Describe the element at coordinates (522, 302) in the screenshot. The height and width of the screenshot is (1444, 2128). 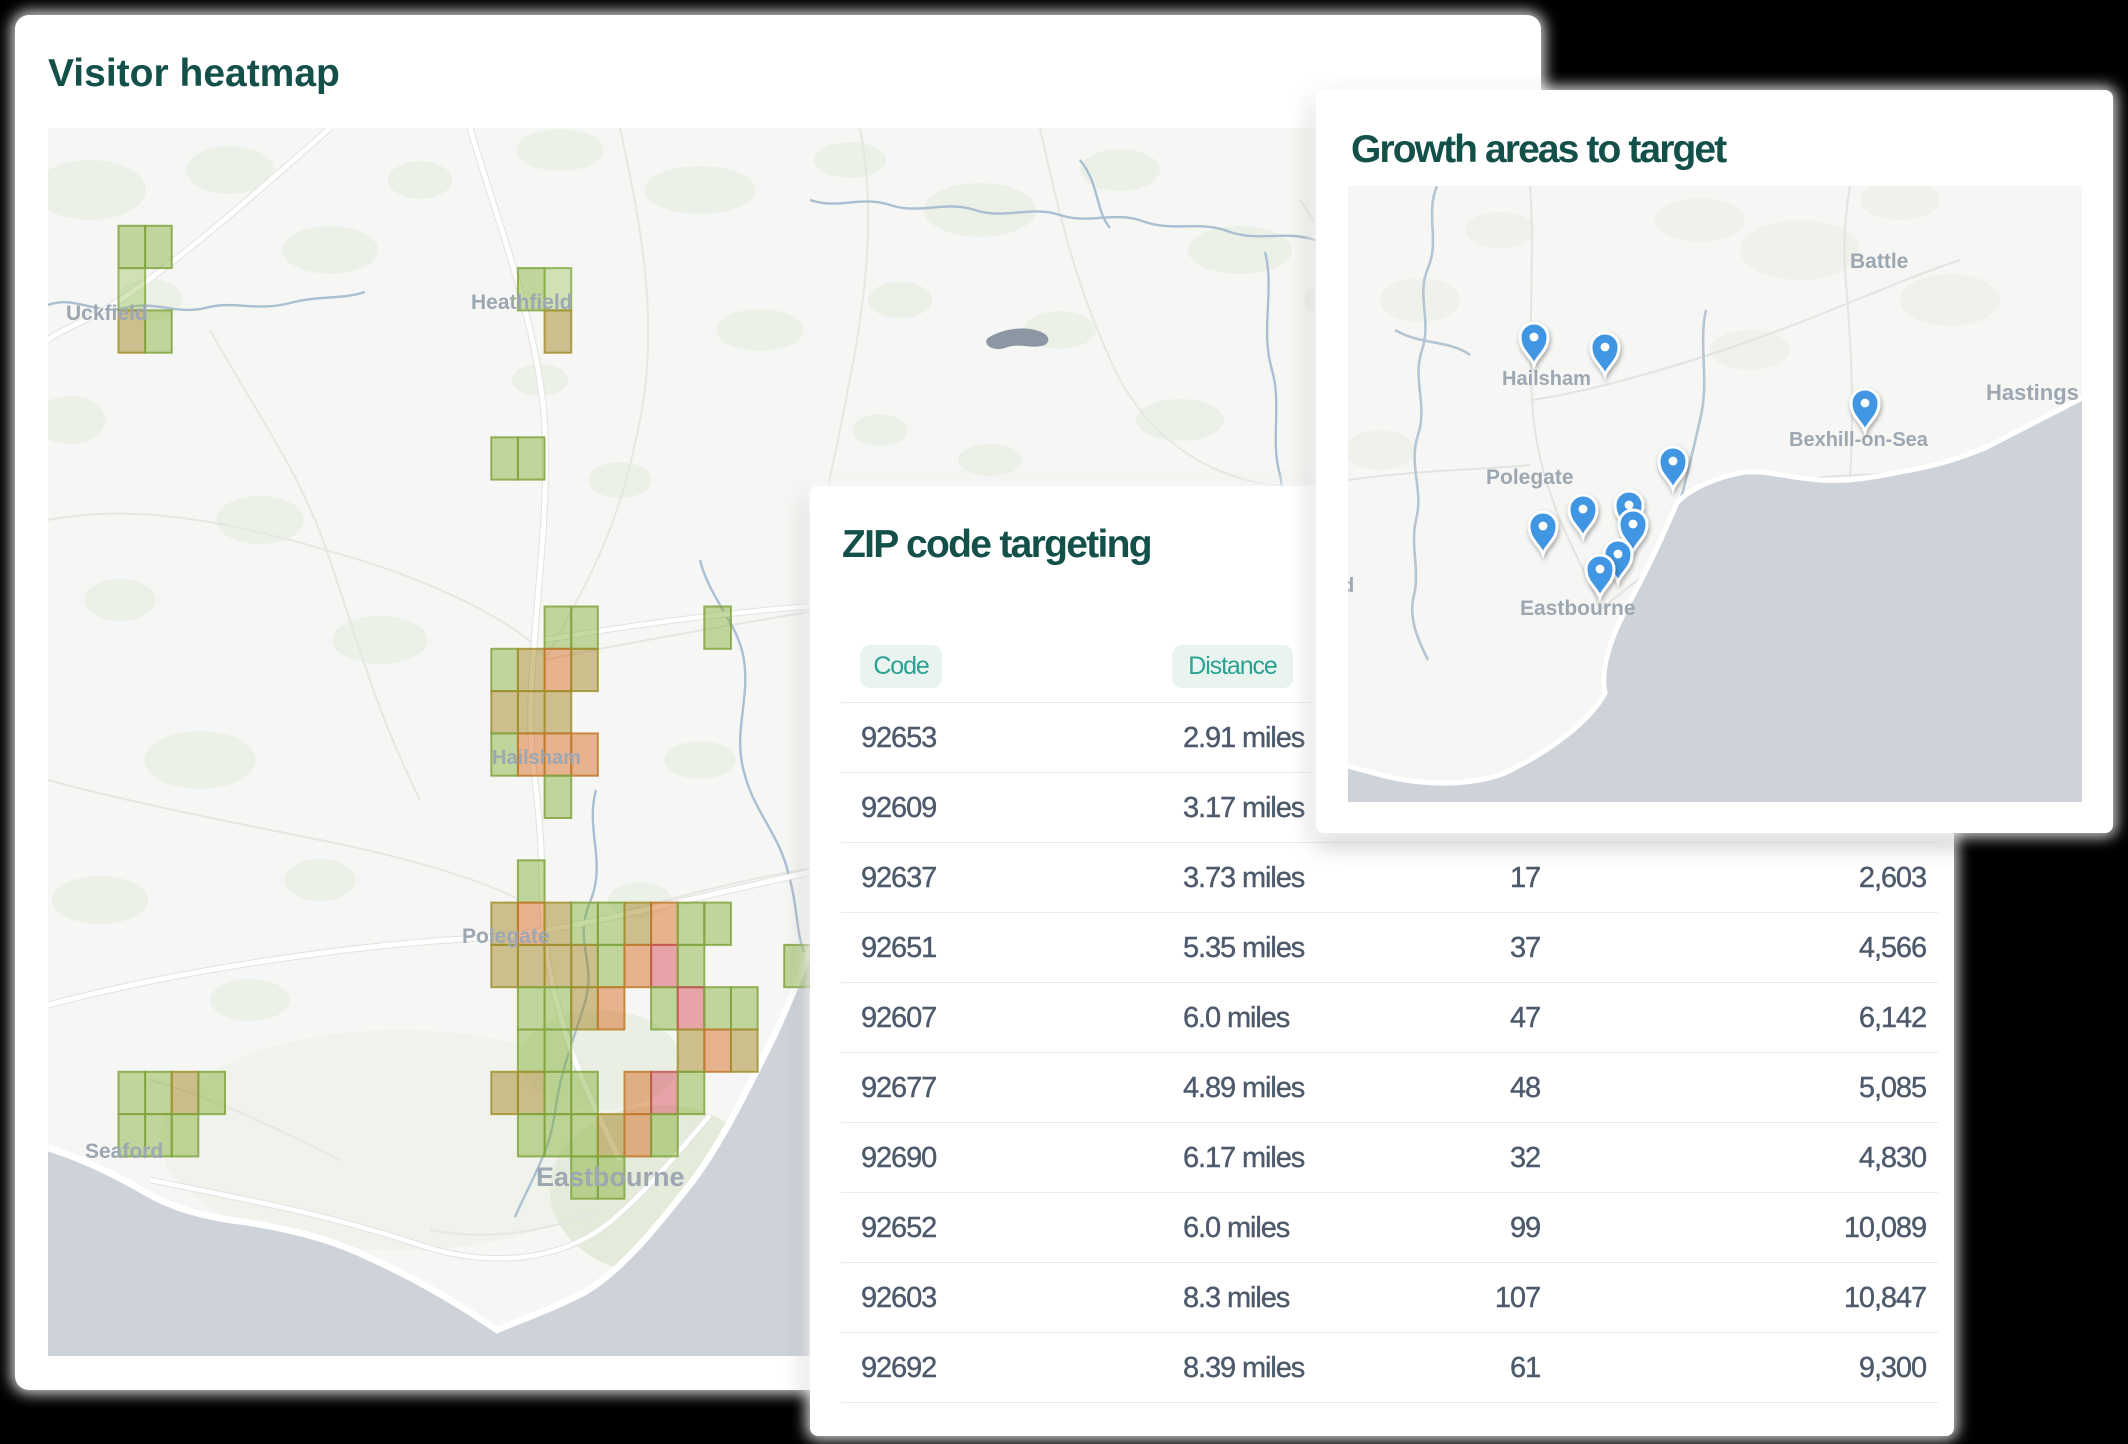
I see `svg-text: Heathfield` at that location.